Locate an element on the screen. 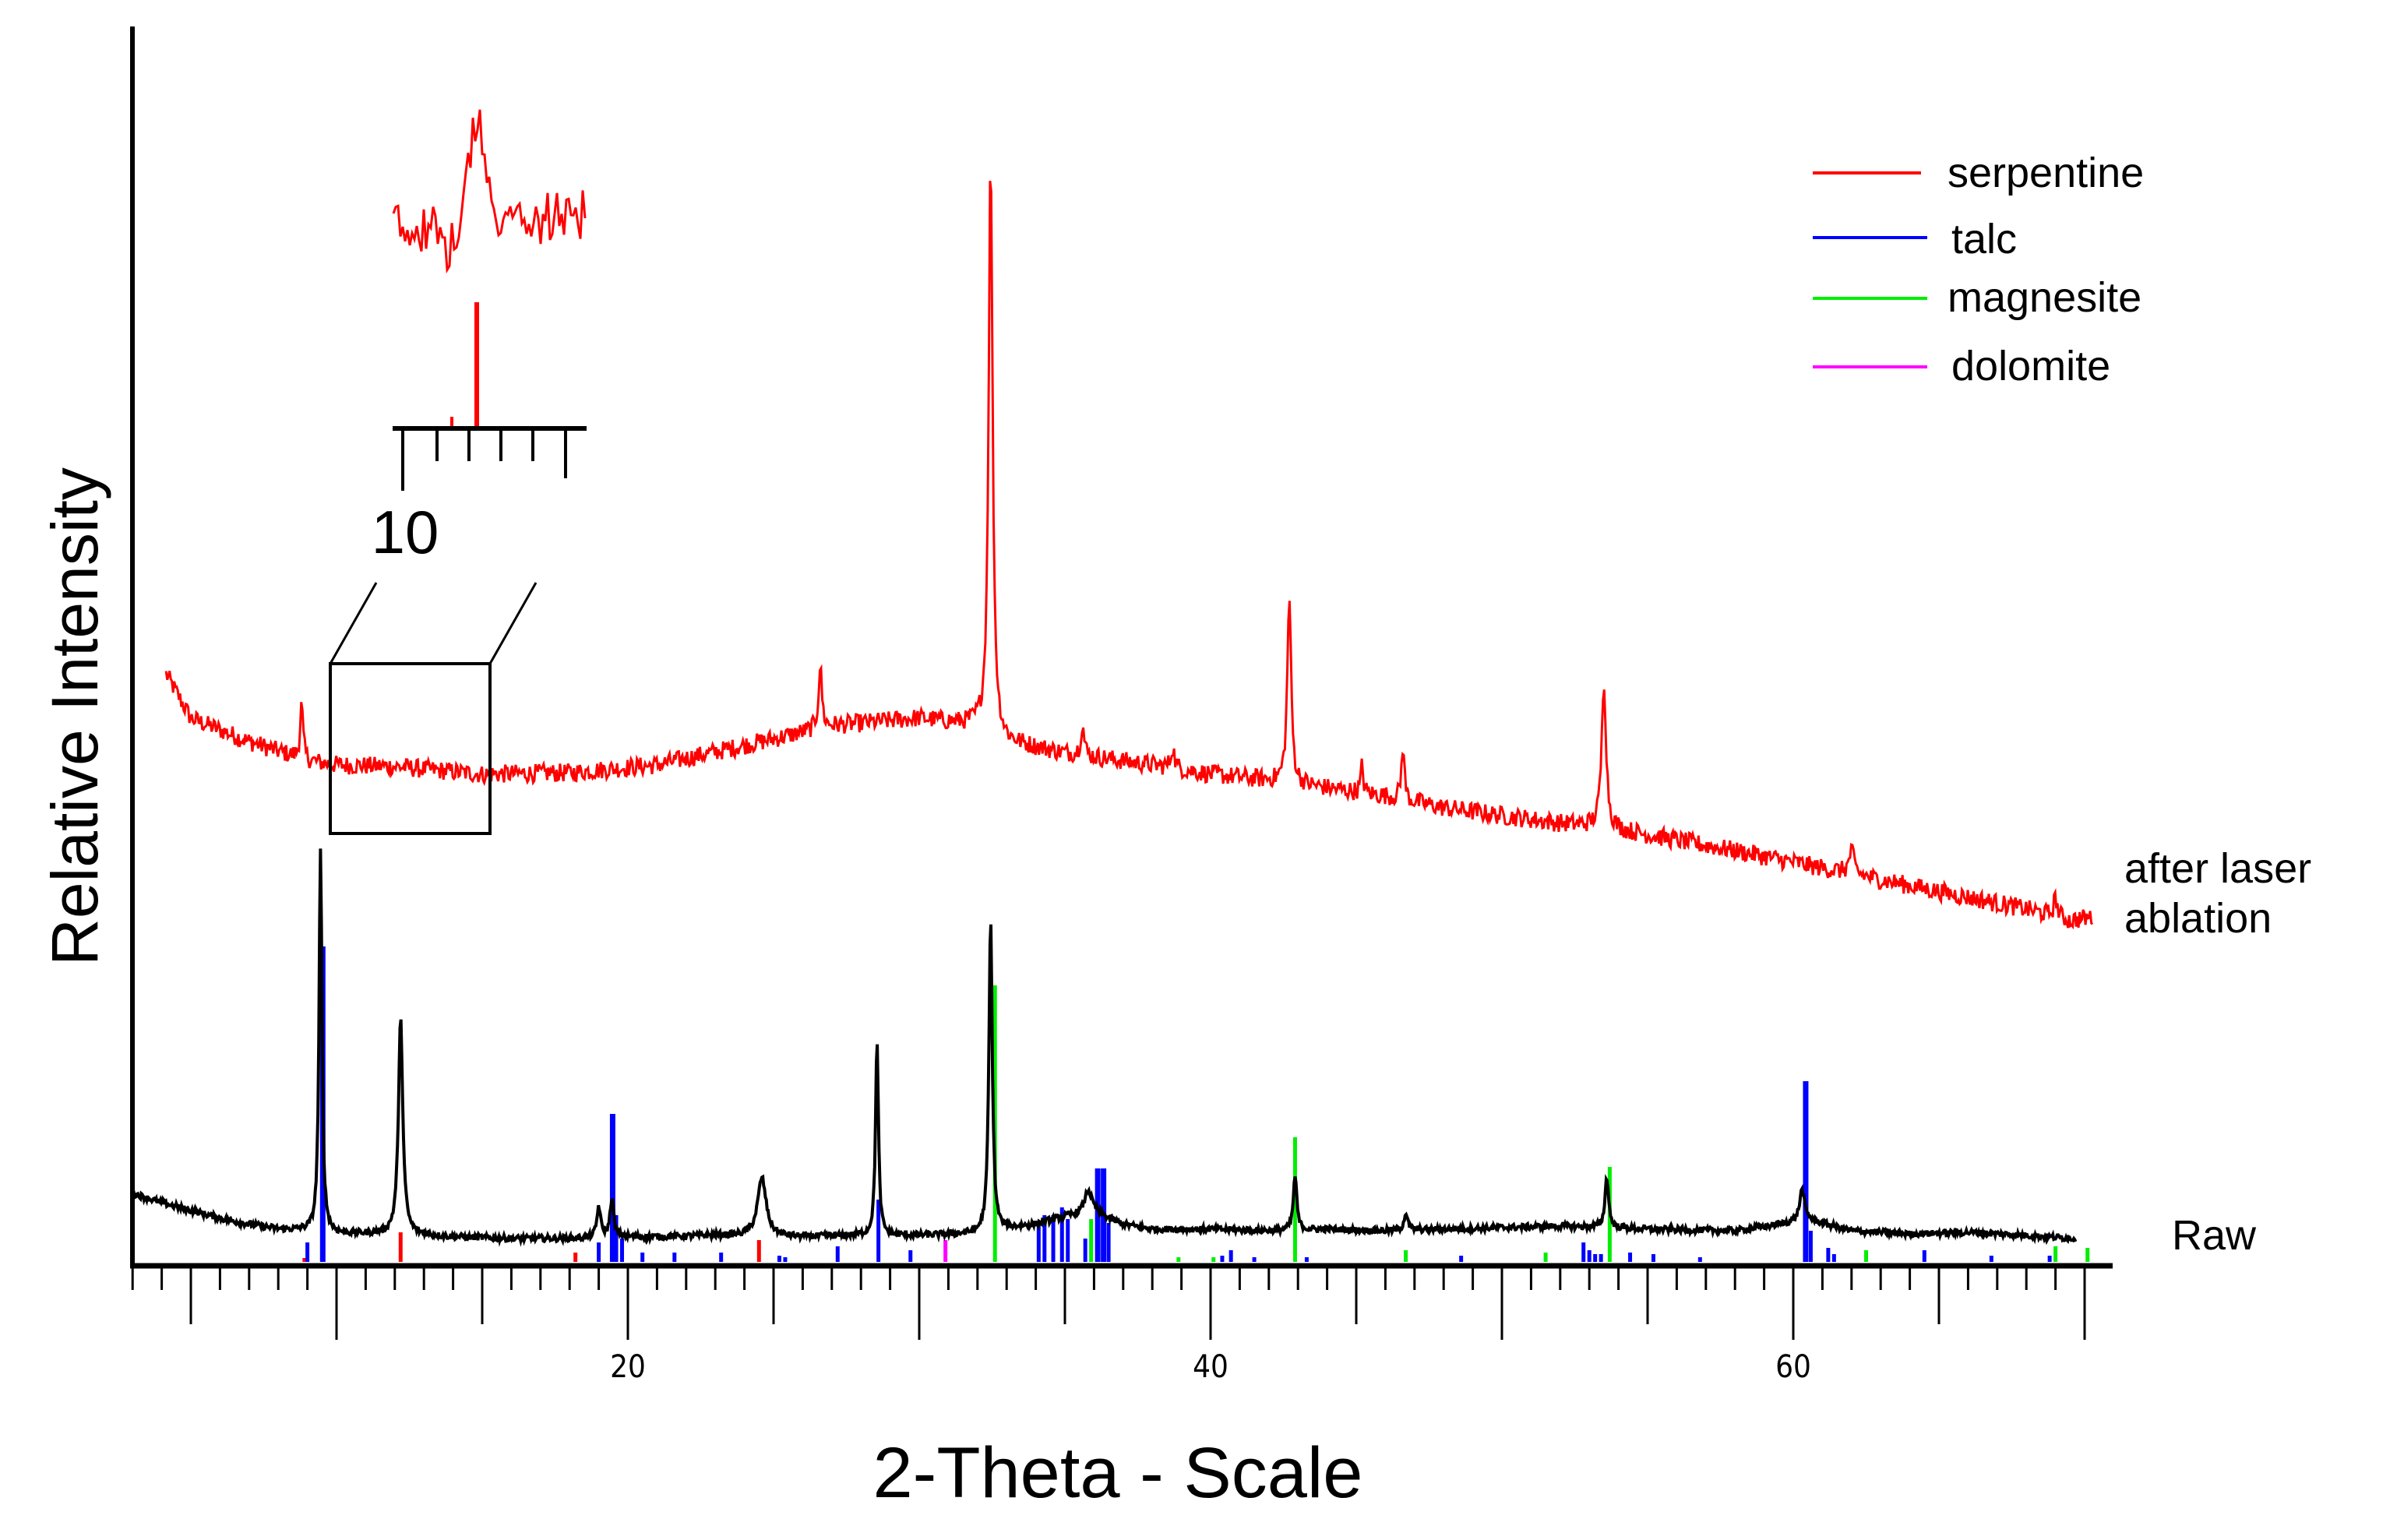 This screenshot has height=1540, width=2397. legend: serpentine talc magnesite dolomite is located at coordinates (1978, 269).